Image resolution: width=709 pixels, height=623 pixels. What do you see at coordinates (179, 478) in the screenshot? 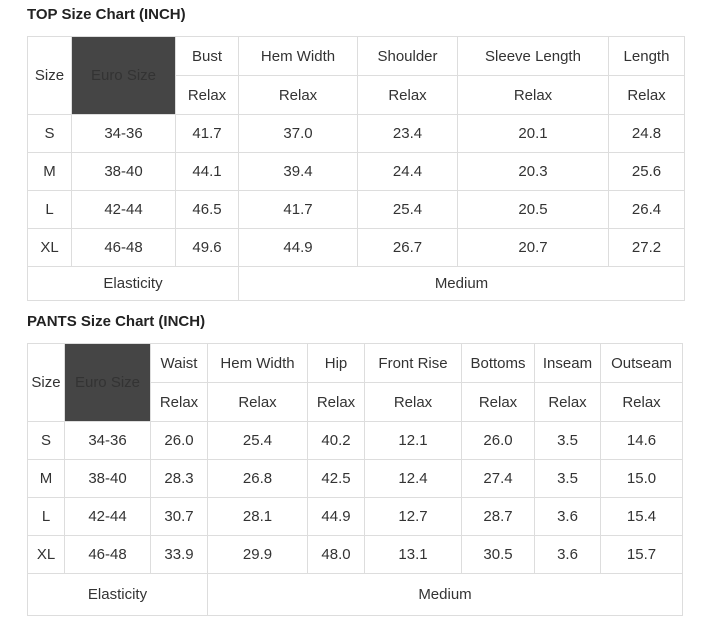
I see `pants-row-m-waist: 28.3` at bounding box center [179, 478].